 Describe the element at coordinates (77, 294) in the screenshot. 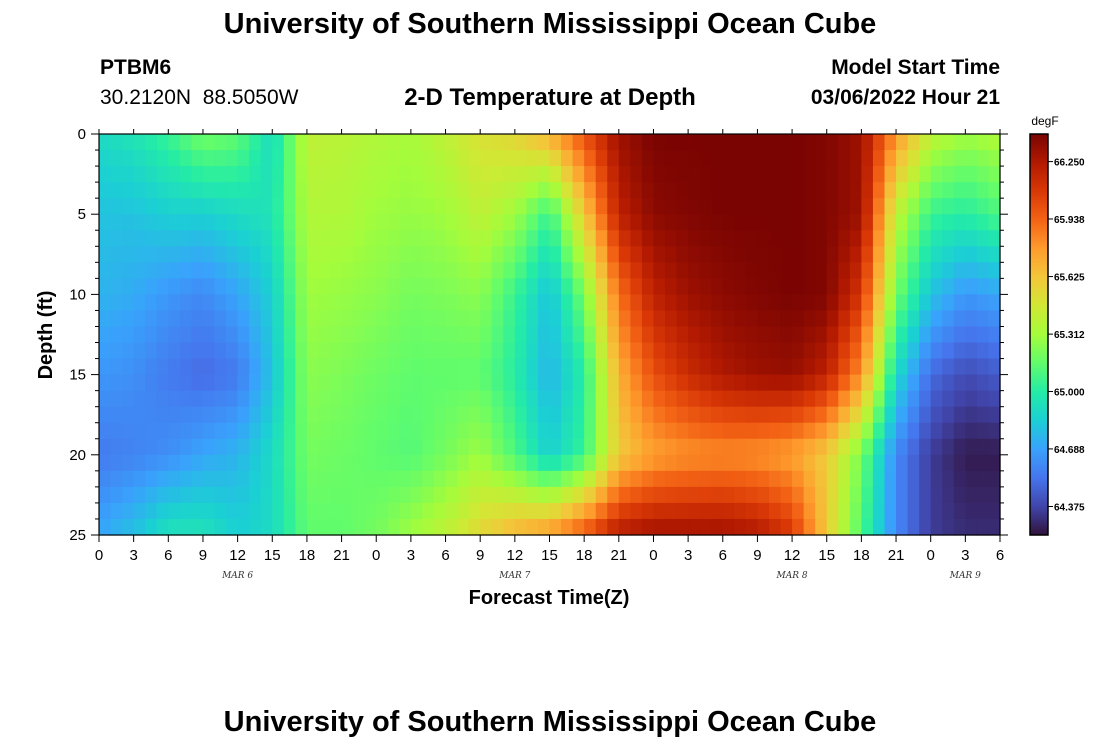

I see `y-tick-label: 10` at that location.